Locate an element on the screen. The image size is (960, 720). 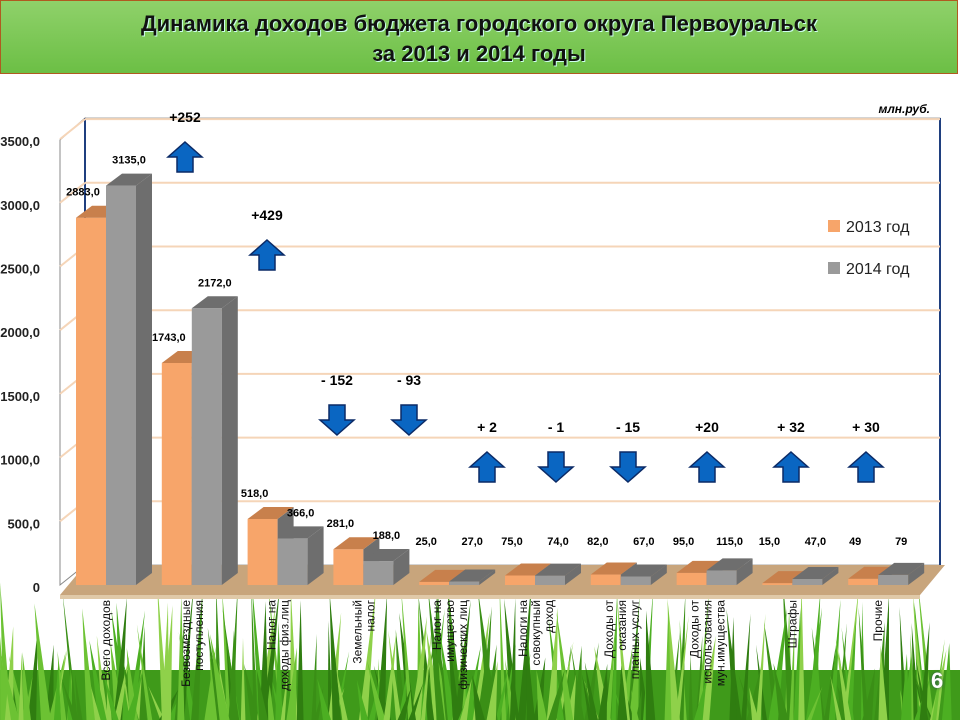
x-tick-line: Безвозмездные is located at coordinates (186, 643).